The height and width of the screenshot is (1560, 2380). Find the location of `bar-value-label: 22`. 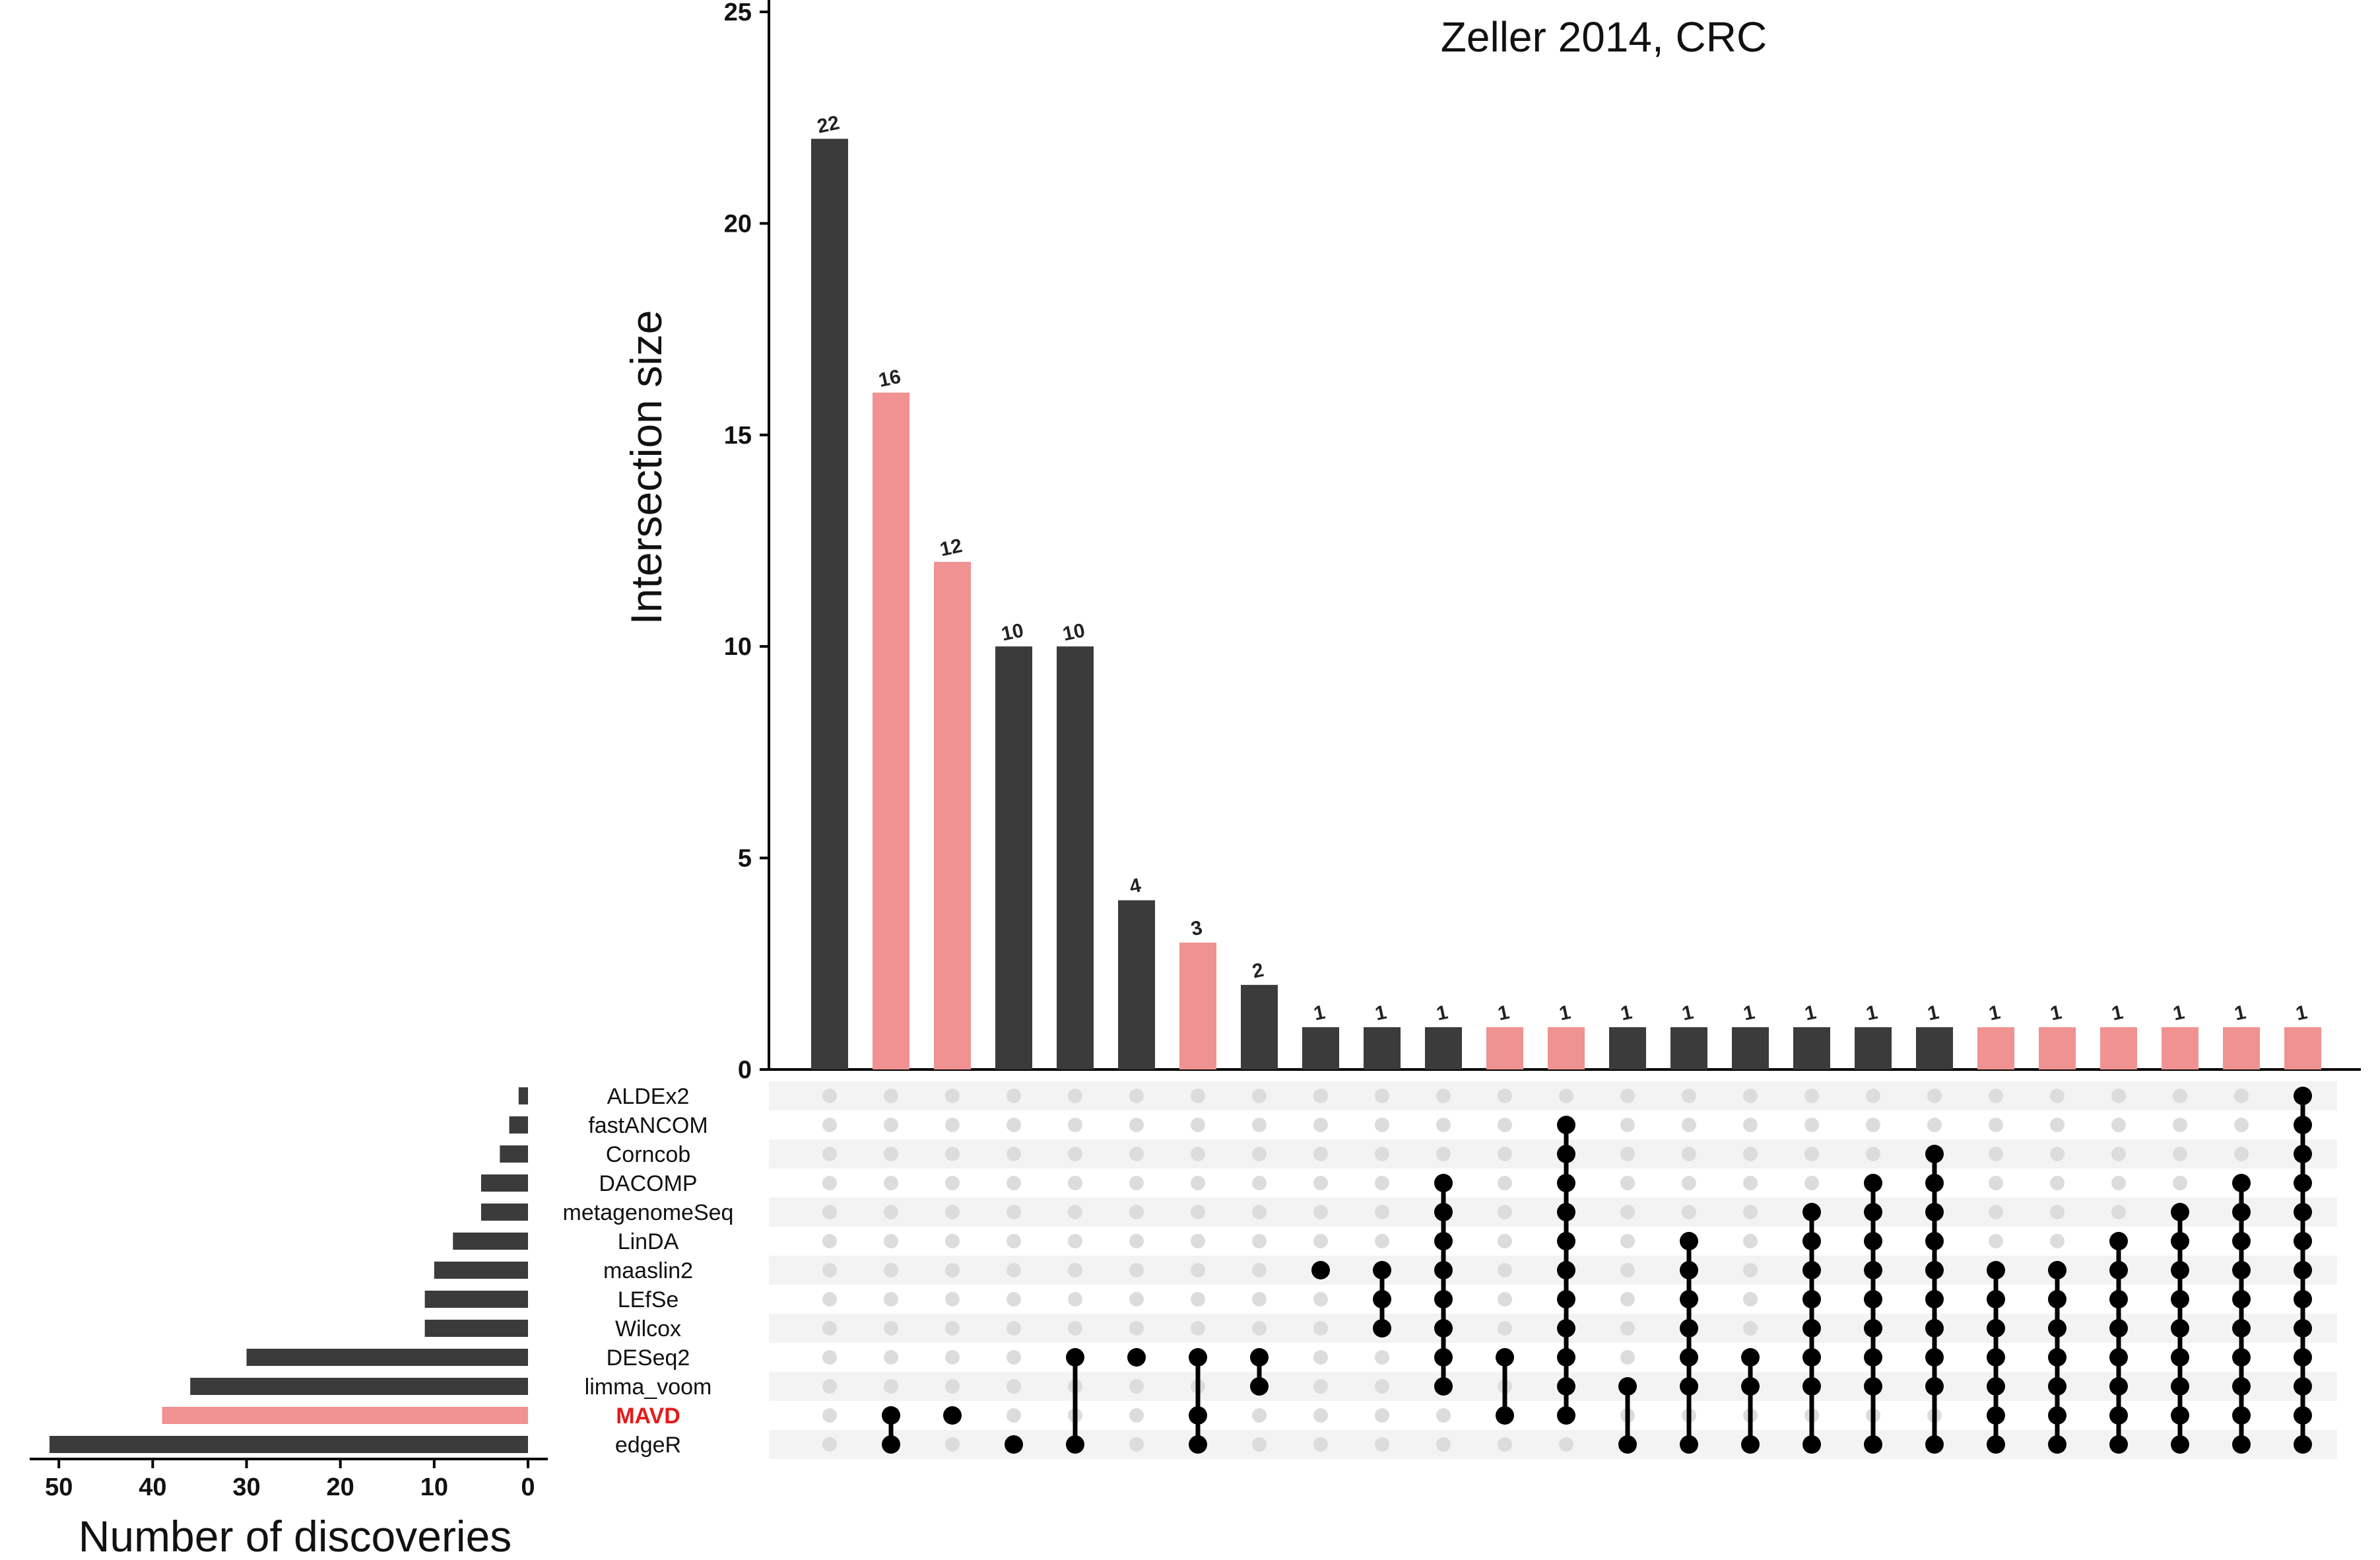

bar-value-label: 22 is located at coordinates (828, 124).